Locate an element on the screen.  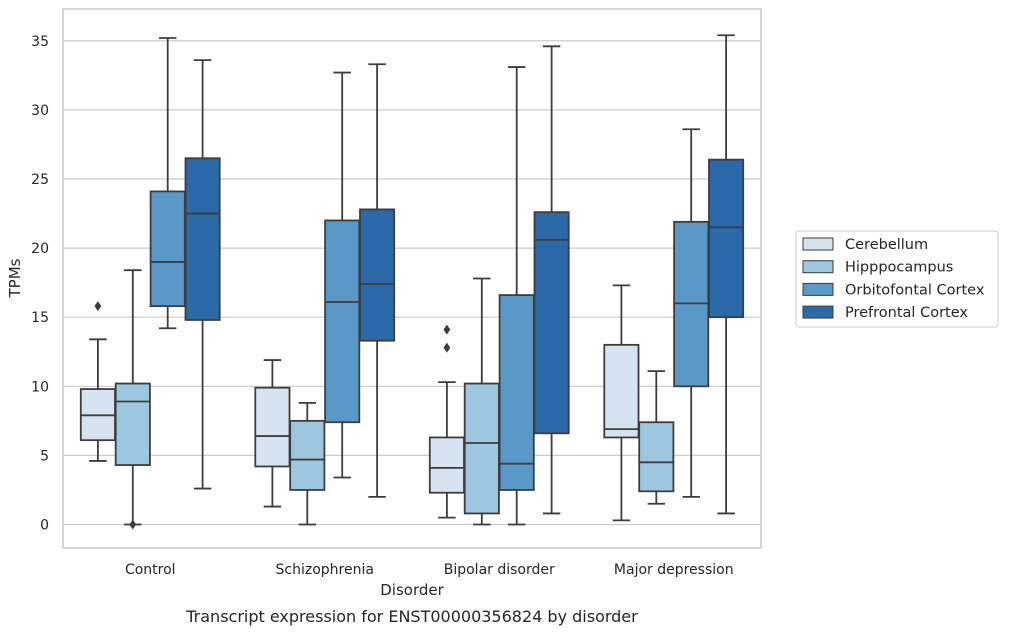
legend-label: Hipppocampus is located at coordinates (899, 268).